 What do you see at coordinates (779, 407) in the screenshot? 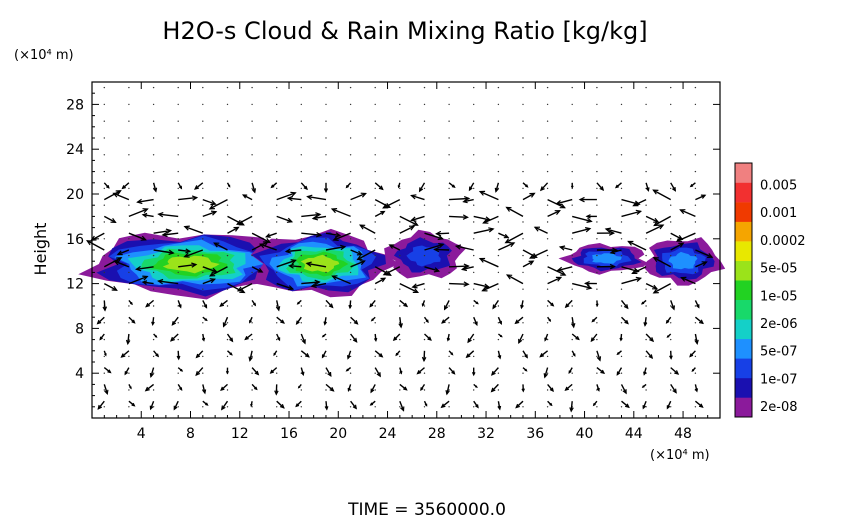
I see `colorbar-label: 2e-08` at bounding box center [779, 407].